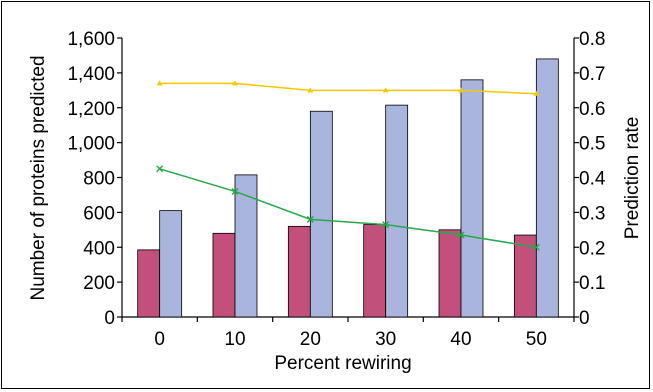  What do you see at coordinates (460, 339) in the screenshot?
I see `x-tick-label: 40` at bounding box center [460, 339].